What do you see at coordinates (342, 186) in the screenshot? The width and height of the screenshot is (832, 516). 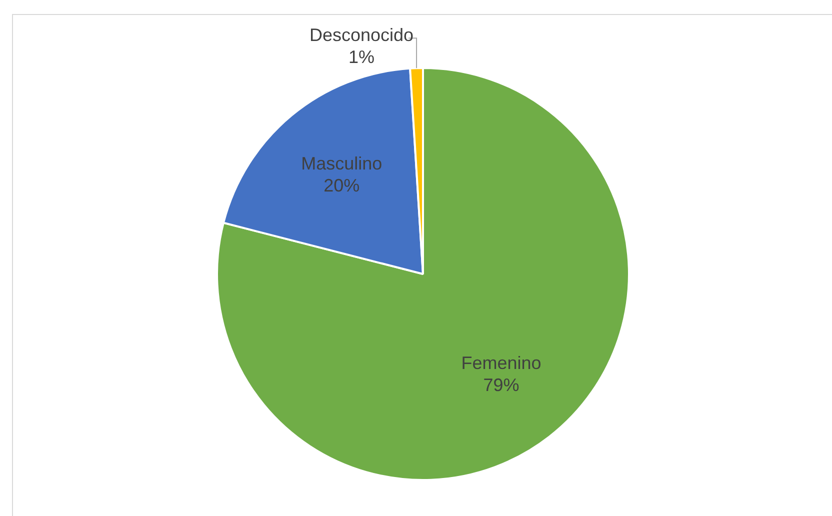 I see `data-label: 20%` at bounding box center [342, 186].